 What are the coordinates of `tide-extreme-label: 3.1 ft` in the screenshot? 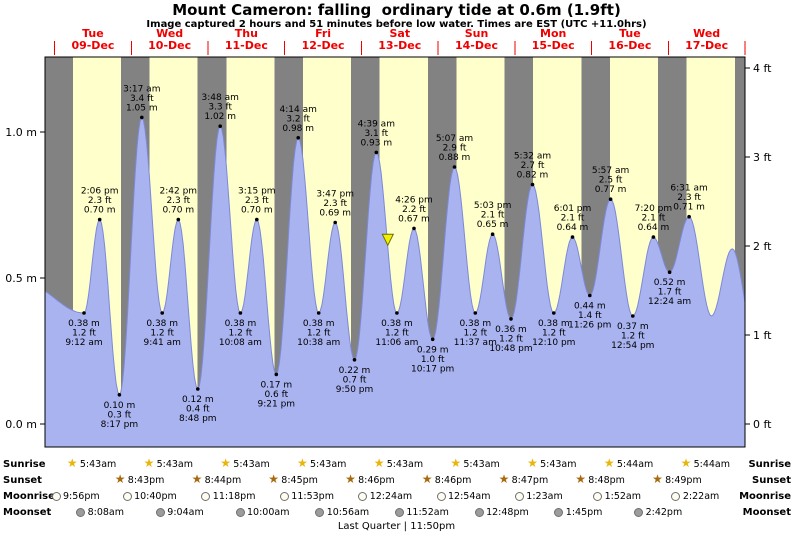 It's located at (376, 134).